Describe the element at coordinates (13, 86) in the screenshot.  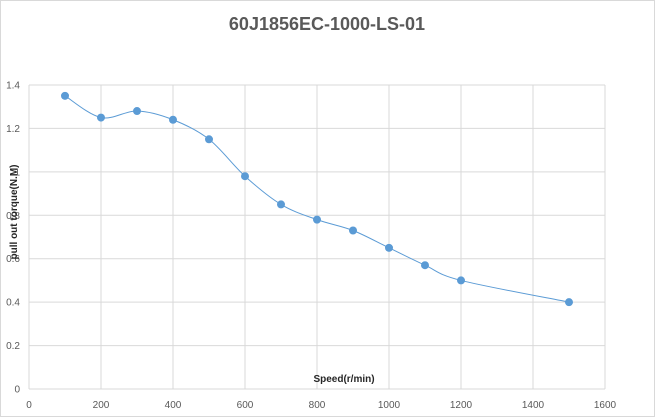
I see `y-tick-label: 1.4` at that location.